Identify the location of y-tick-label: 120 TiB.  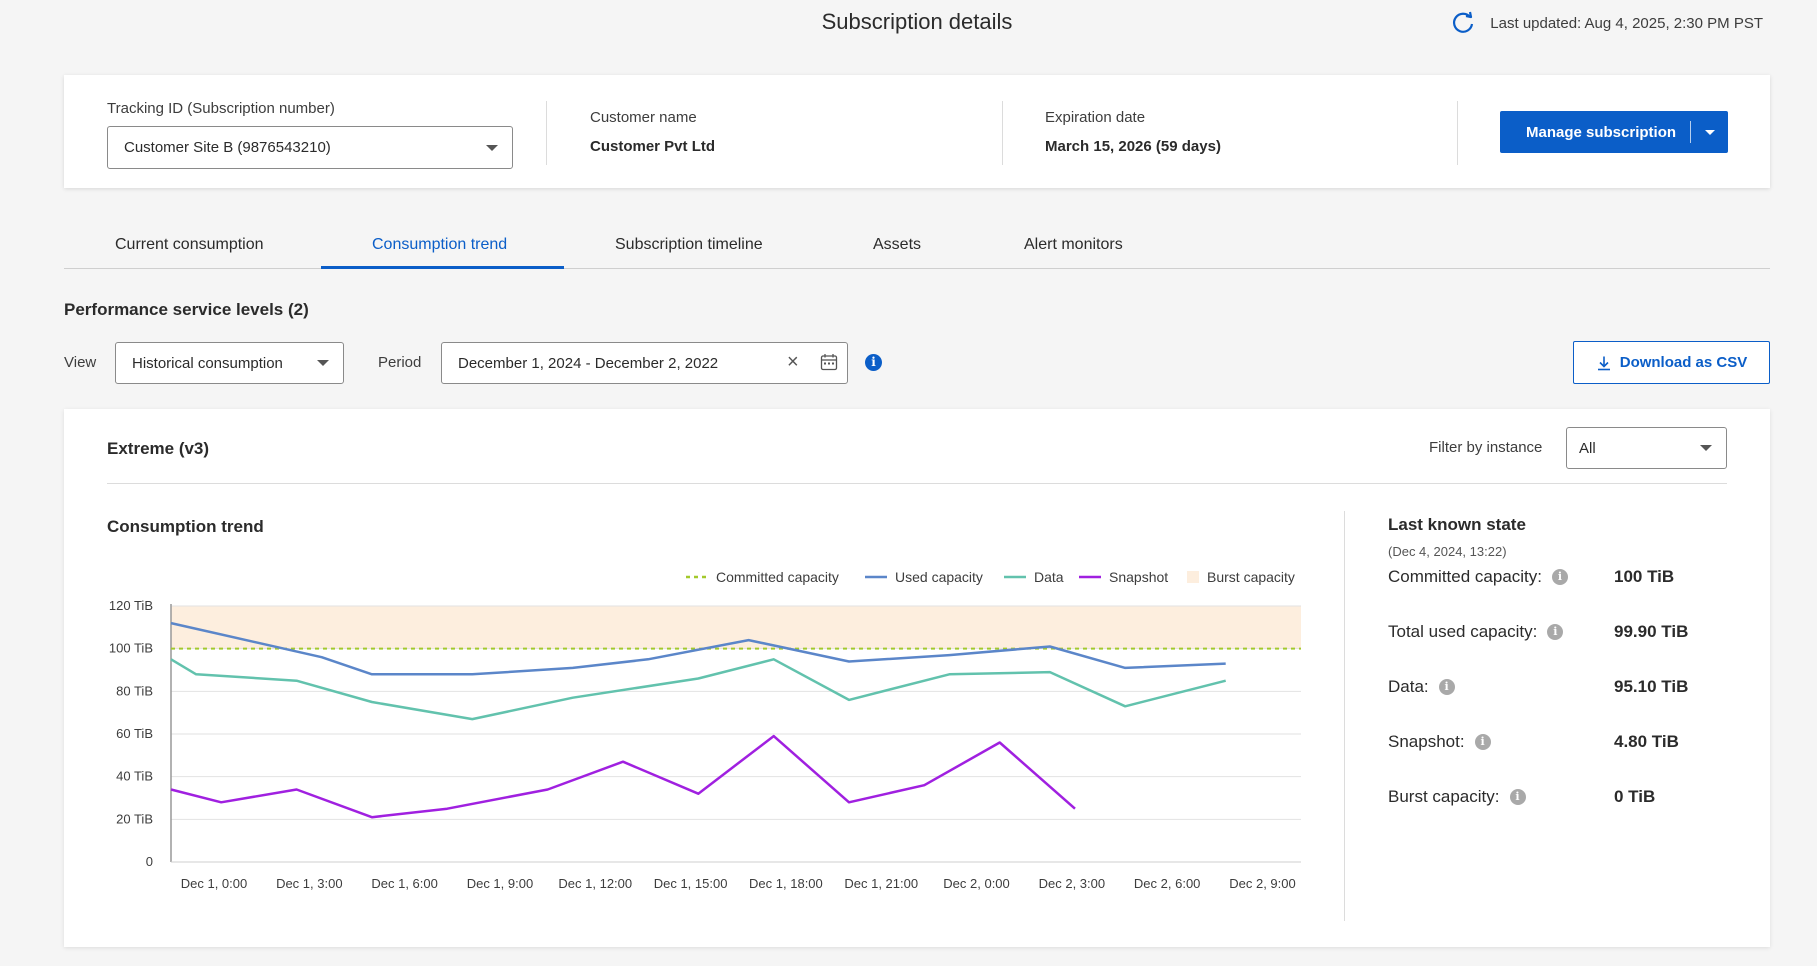
(131, 605).